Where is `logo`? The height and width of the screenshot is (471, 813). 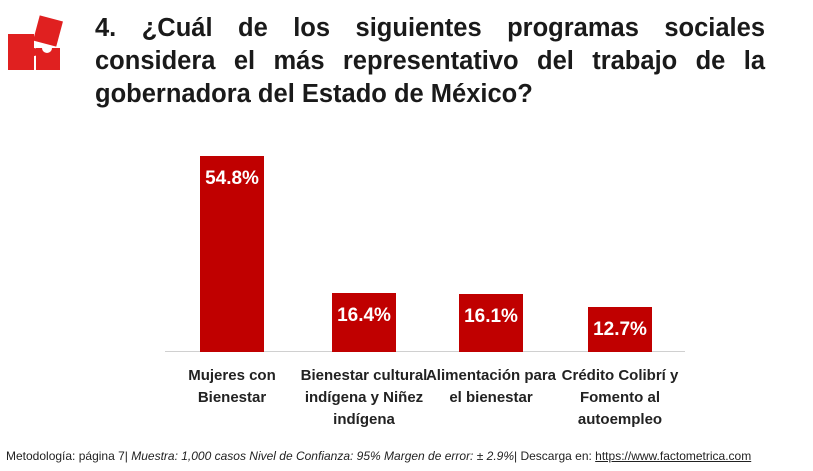
logo is located at coordinates (35, 42).